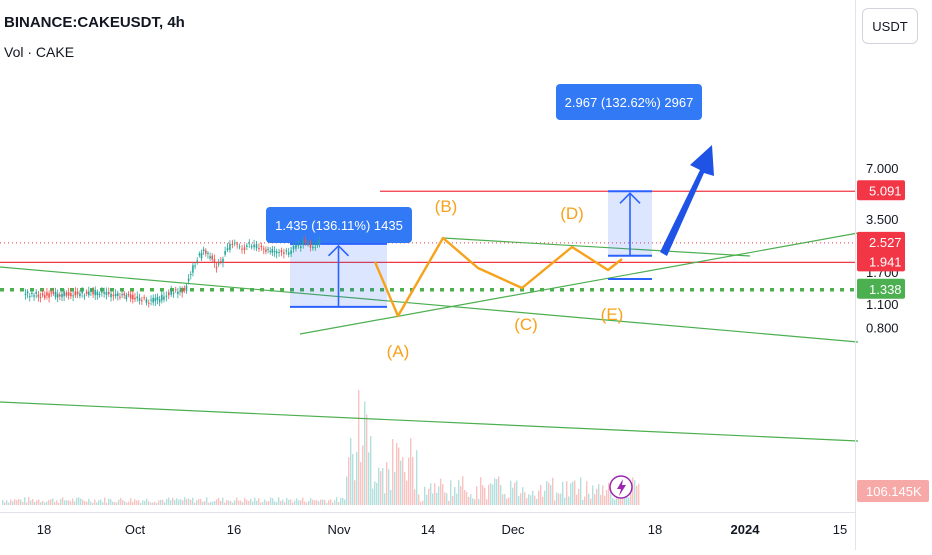  What do you see at coordinates (234, 529) in the screenshot?
I see `time-tick-label: 16` at bounding box center [234, 529].